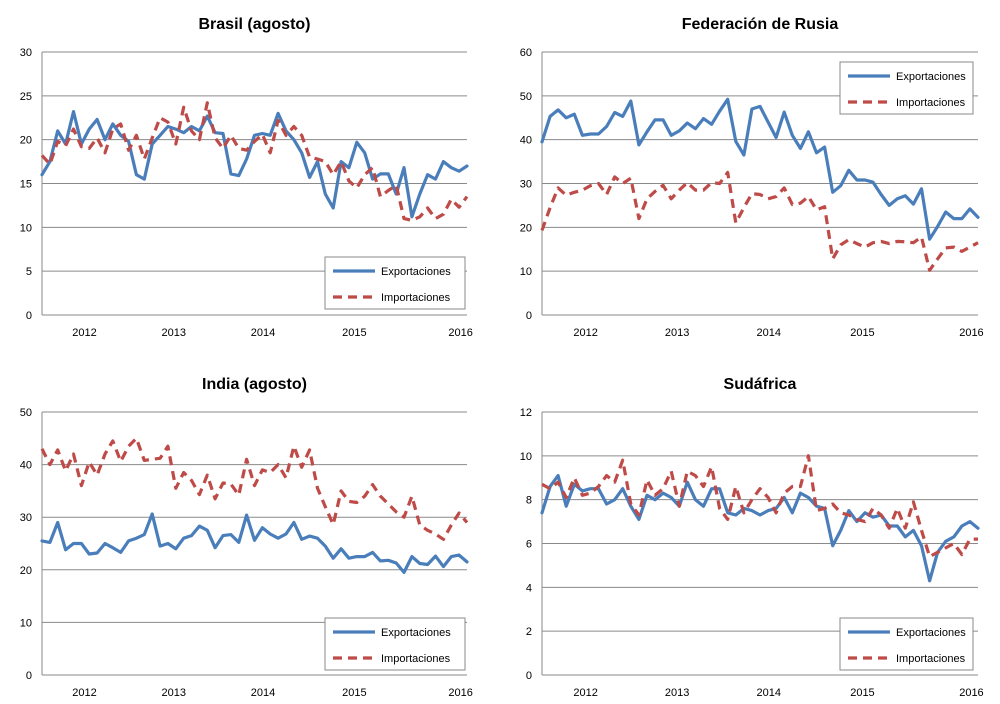  I want to click on chart-title: Federación de Rusia, so click(760, 24).